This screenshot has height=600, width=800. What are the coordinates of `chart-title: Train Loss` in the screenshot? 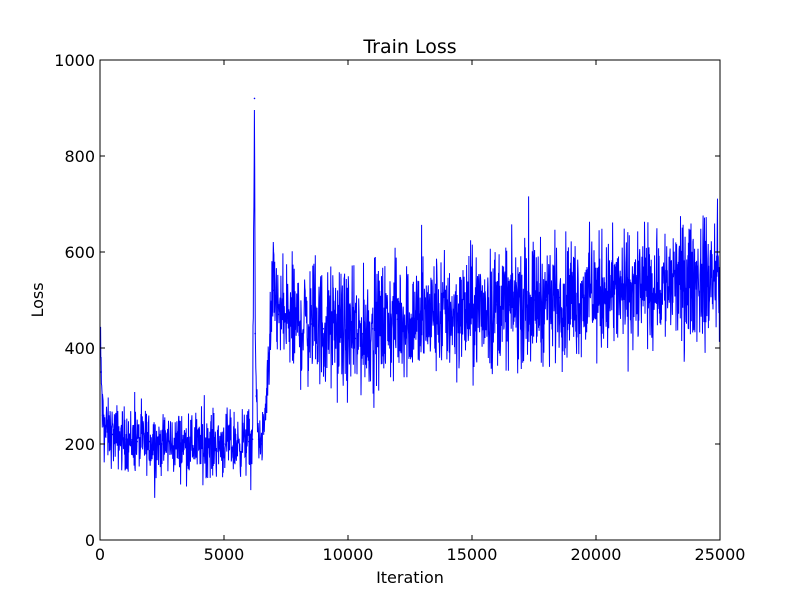 It's located at (409, 47).